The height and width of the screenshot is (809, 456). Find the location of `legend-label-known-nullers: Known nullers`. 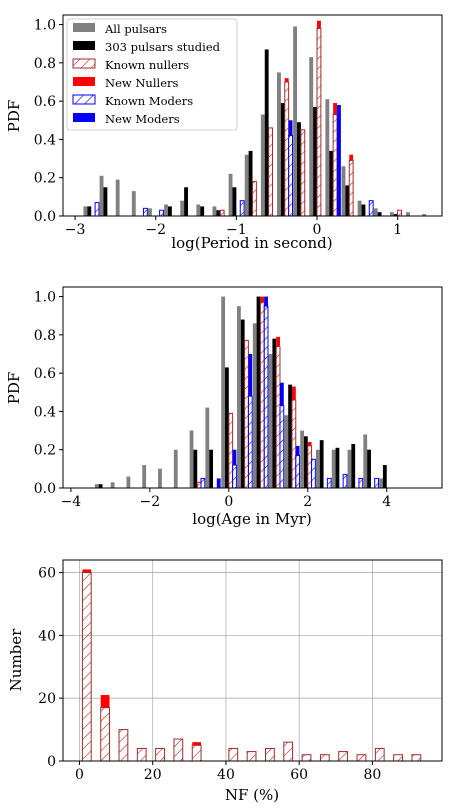

legend-label-known-nullers: Known nullers is located at coordinates (147, 65).